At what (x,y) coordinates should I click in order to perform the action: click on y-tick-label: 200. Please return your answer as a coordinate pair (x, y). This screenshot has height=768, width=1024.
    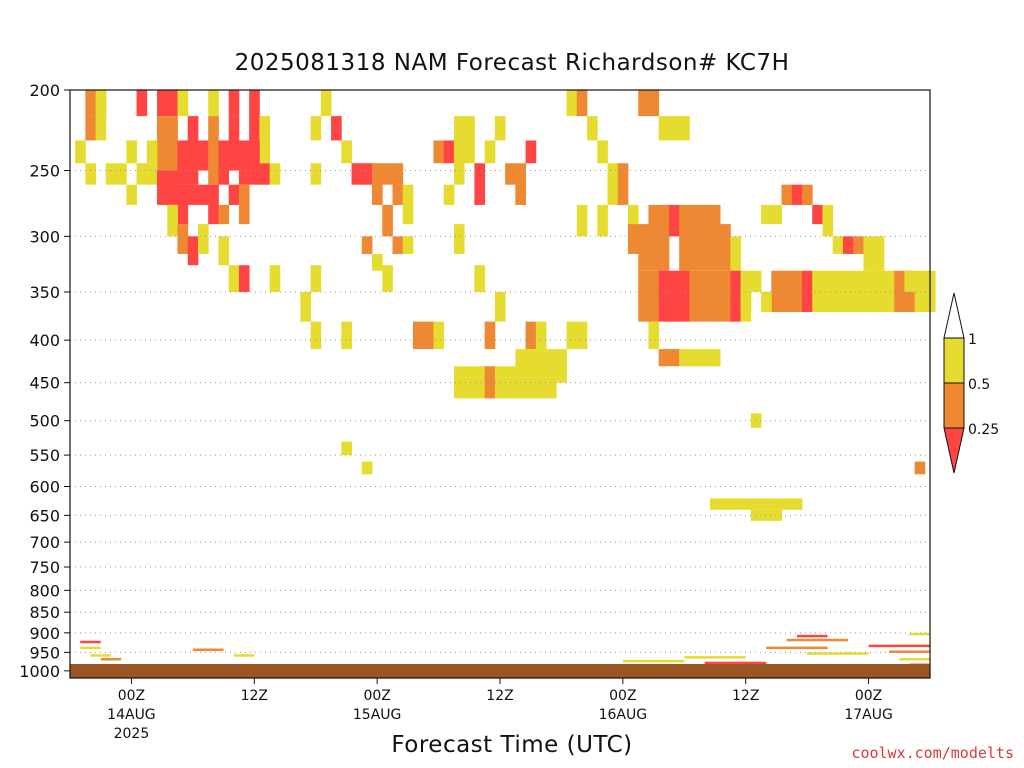
    Looking at the image, I should click on (44, 90).